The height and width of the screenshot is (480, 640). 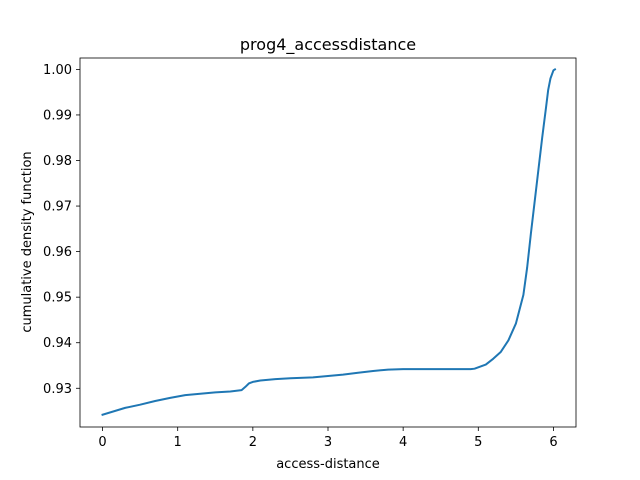 What do you see at coordinates (57, 161) in the screenshot?
I see `y-tick-label: 0.98` at bounding box center [57, 161].